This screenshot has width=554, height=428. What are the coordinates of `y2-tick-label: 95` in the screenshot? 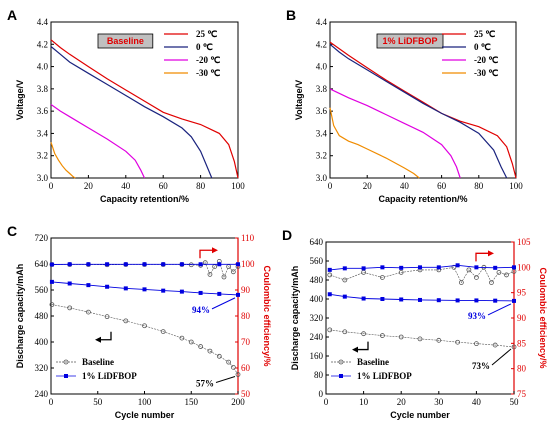 It's located at (522, 293).